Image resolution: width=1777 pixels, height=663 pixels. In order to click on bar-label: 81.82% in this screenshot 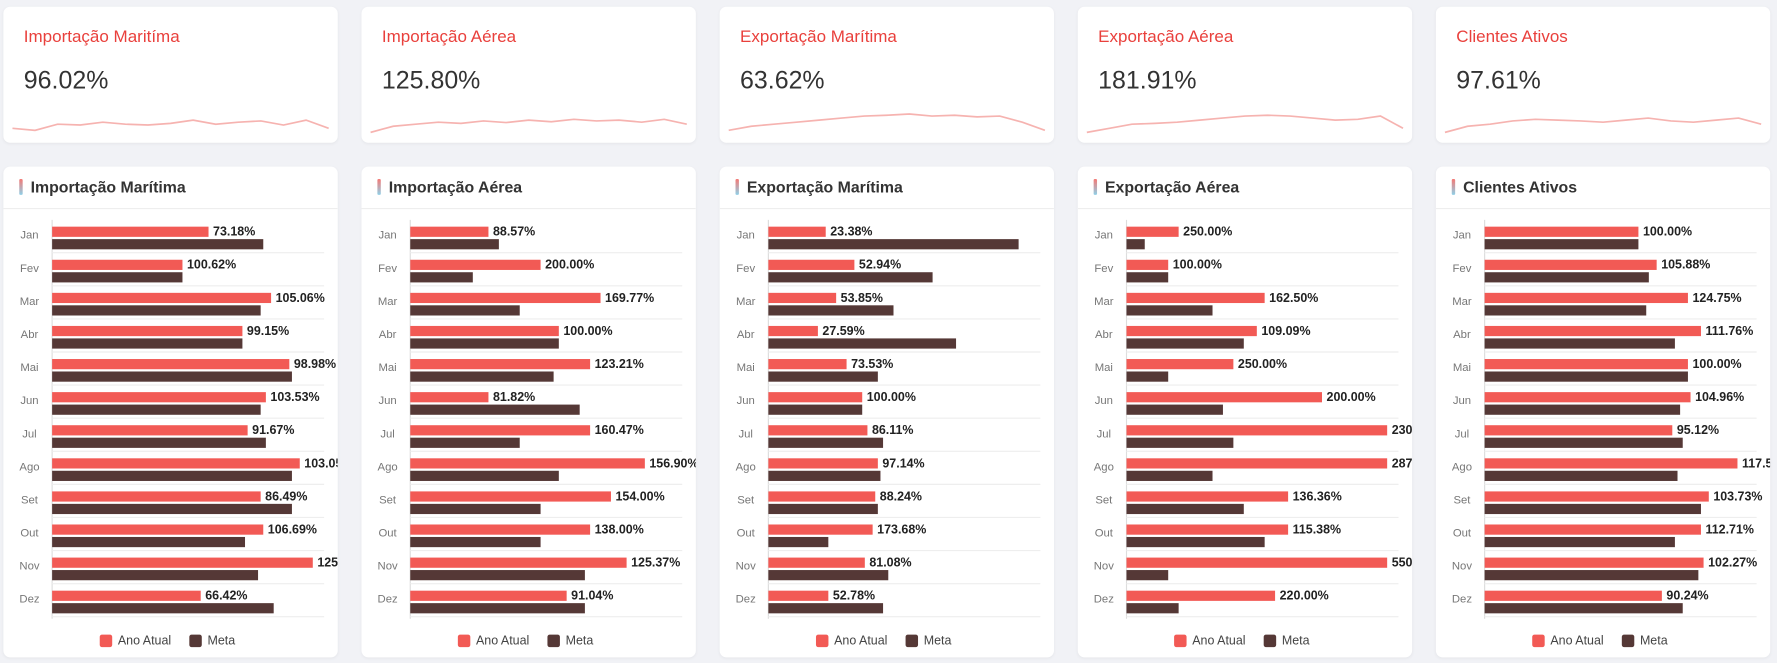, I will do `click(514, 397)`.